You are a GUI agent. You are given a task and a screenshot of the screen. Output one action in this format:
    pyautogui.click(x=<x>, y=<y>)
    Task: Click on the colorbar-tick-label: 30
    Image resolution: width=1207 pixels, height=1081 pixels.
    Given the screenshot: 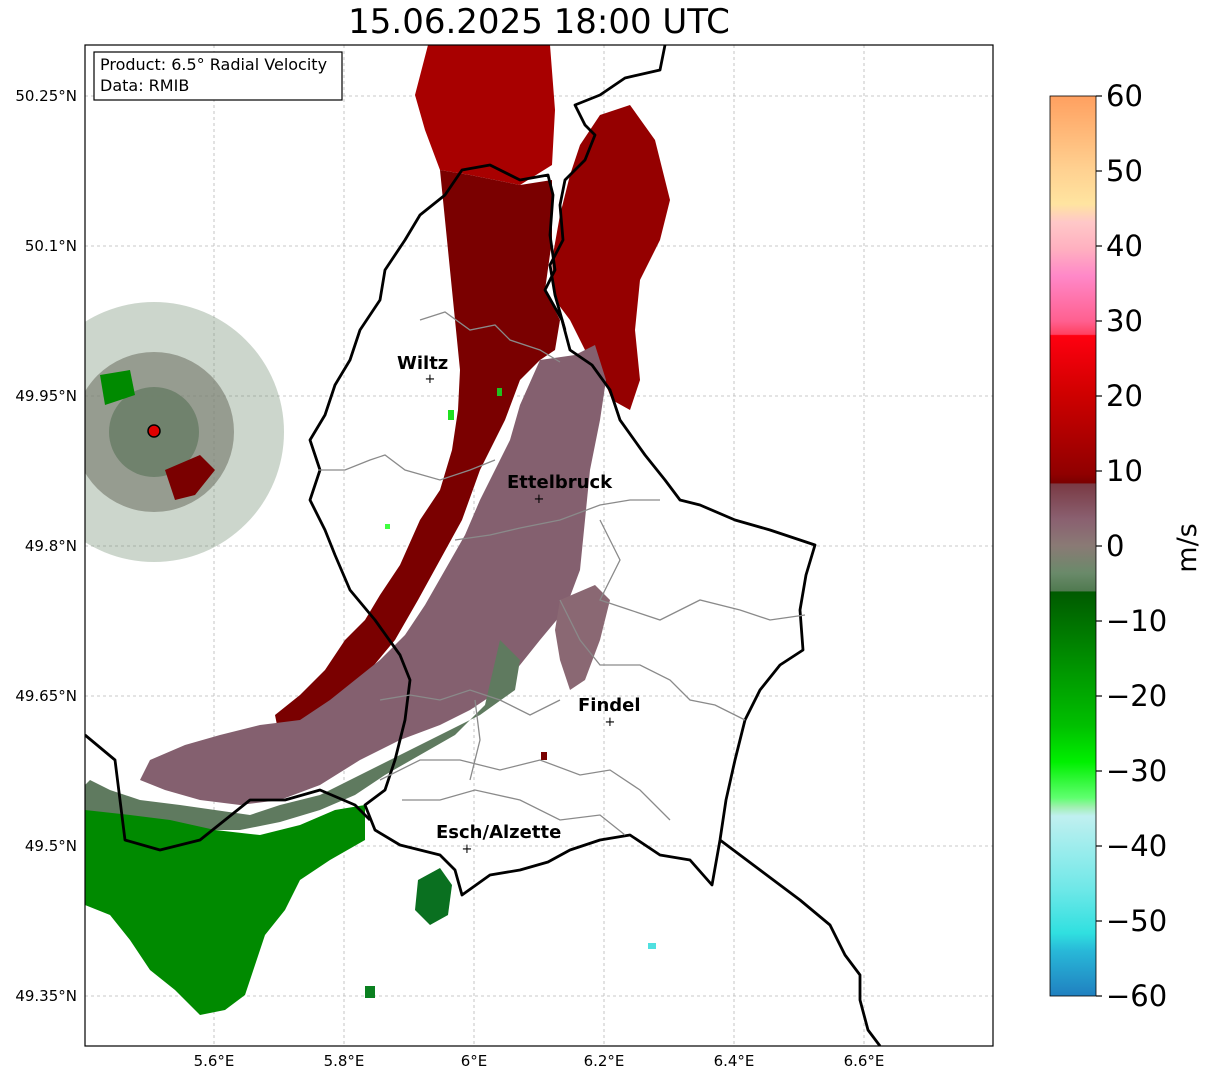 What is the action you would take?
    pyautogui.click(x=1124, y=321)
    